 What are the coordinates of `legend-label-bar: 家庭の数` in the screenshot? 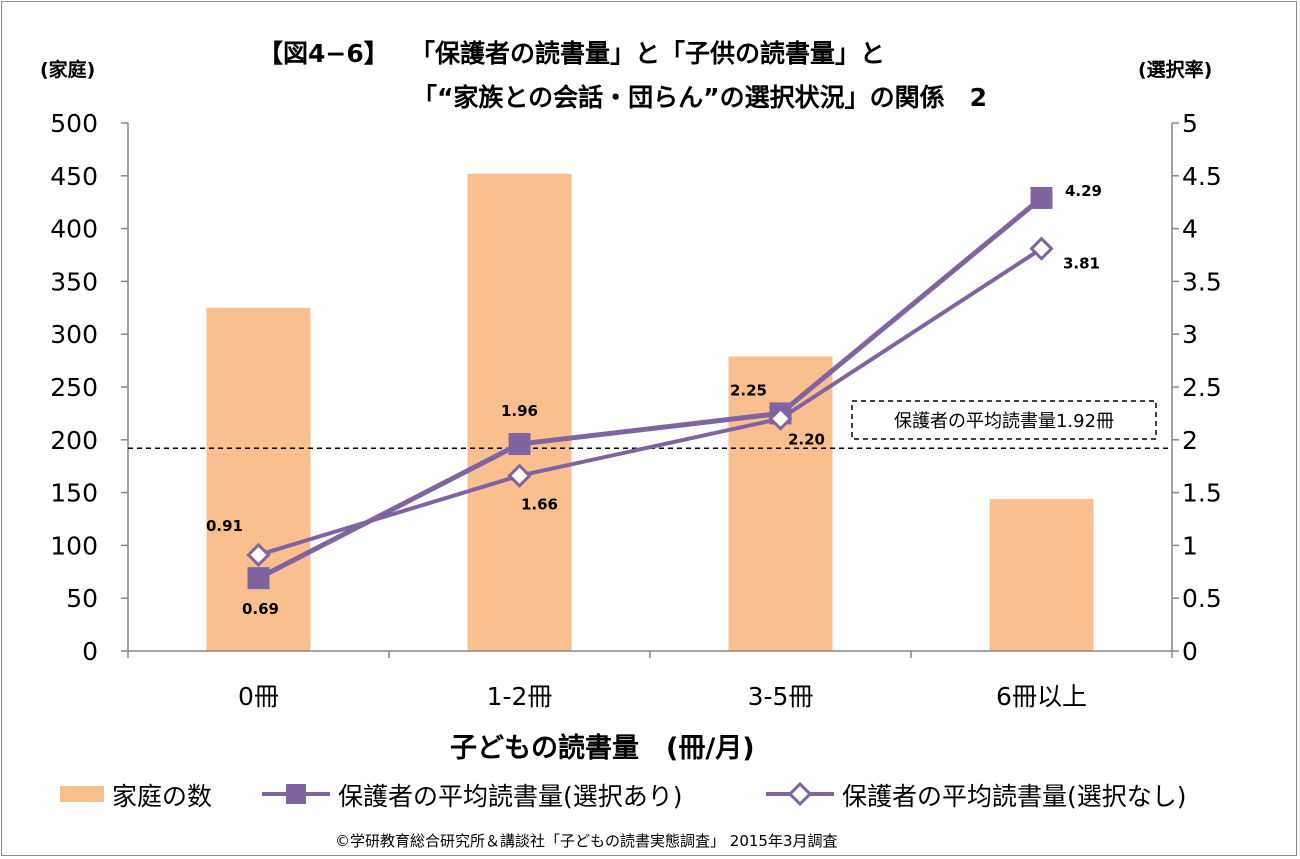 It's located at (162, 796).